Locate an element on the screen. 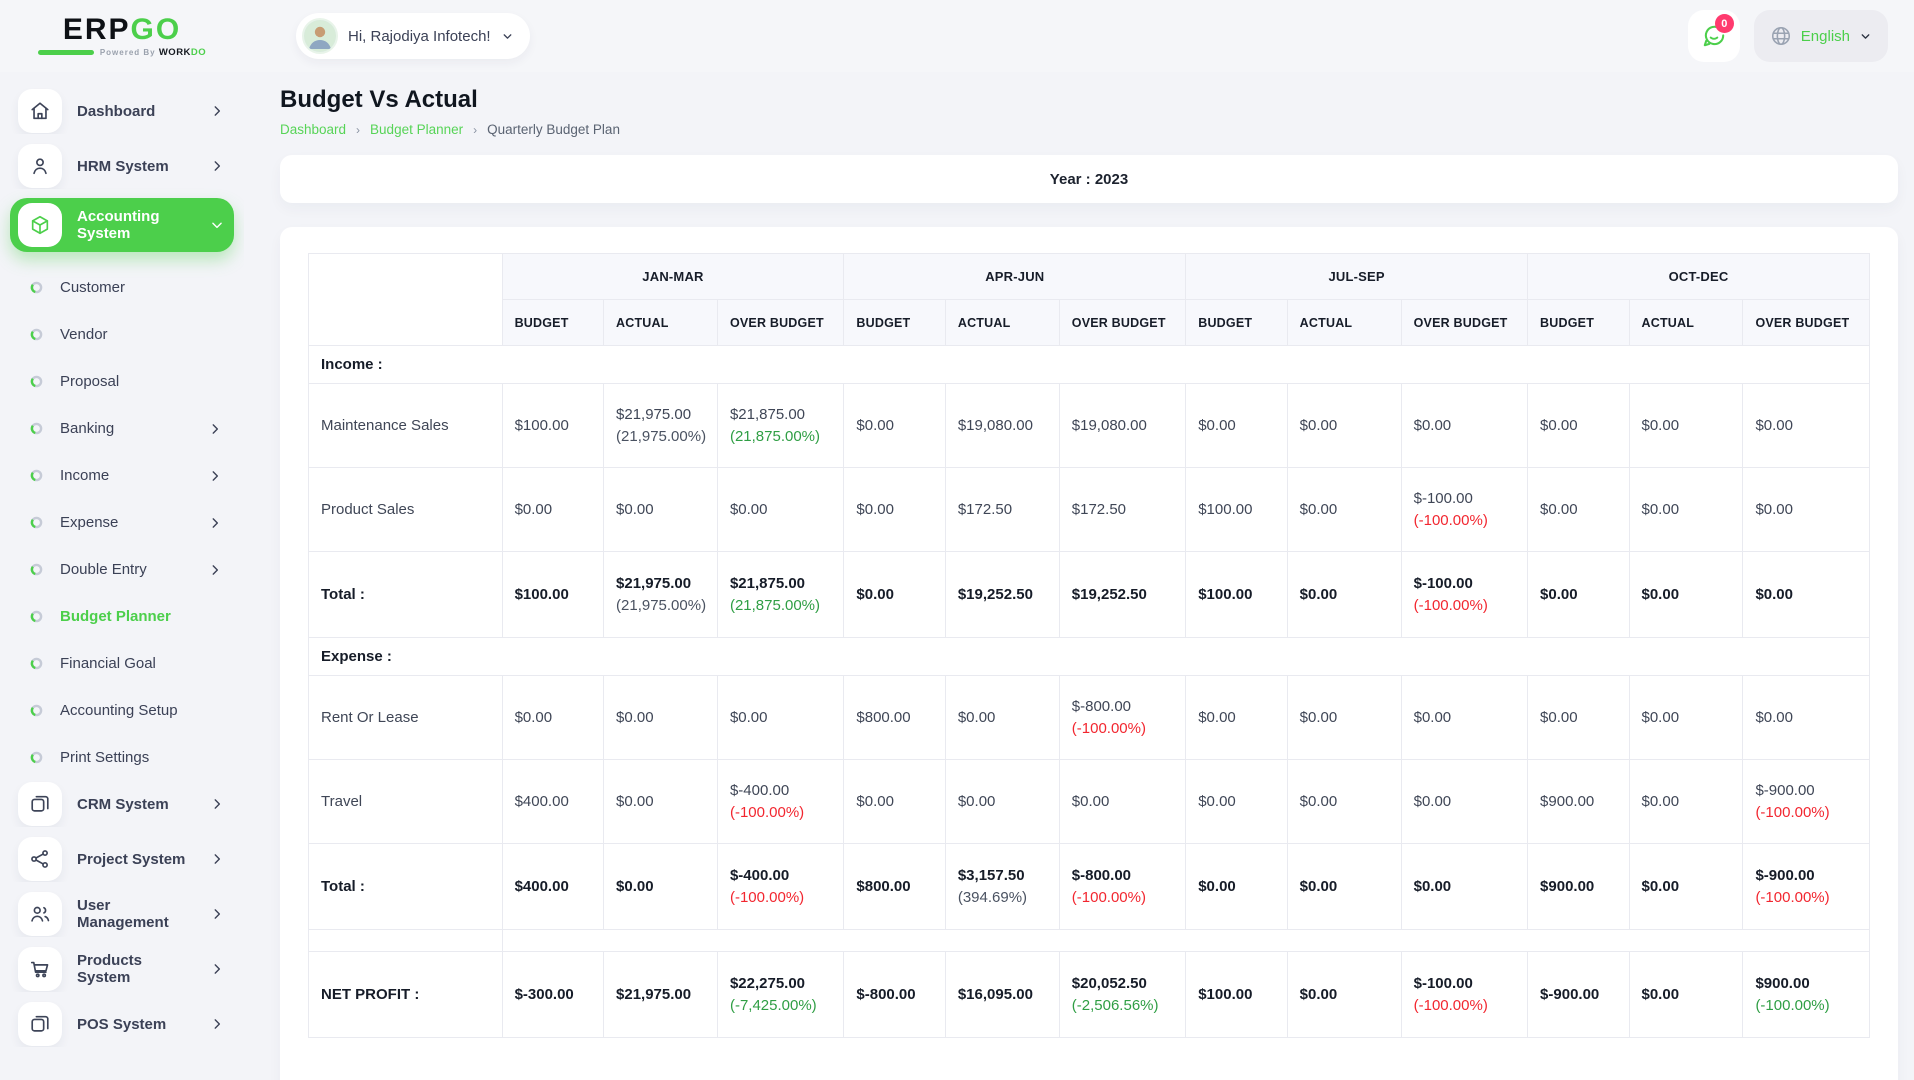 The image size is (1914, 1080). quarter-header-jan-mar: JAN-MAR is located at coordinates (673, 276).